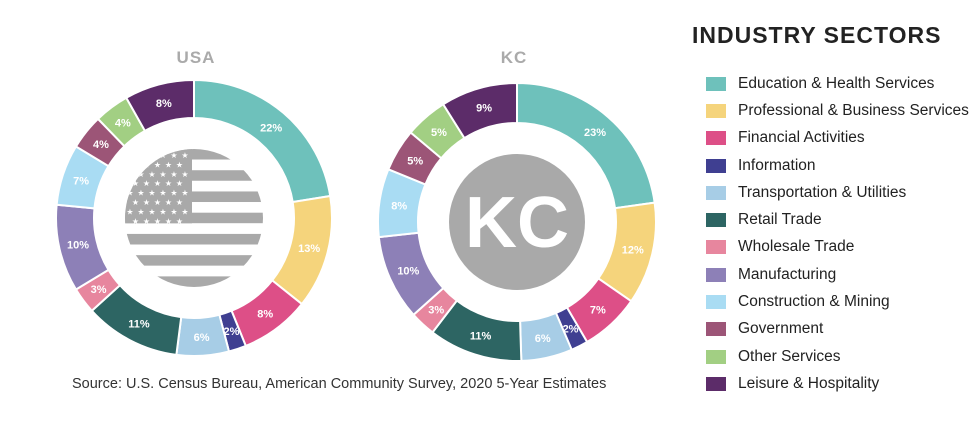  Describe the element at coordinates (787, 274) in the screenshot. I see `legend-label: Manufacturing` at that location.